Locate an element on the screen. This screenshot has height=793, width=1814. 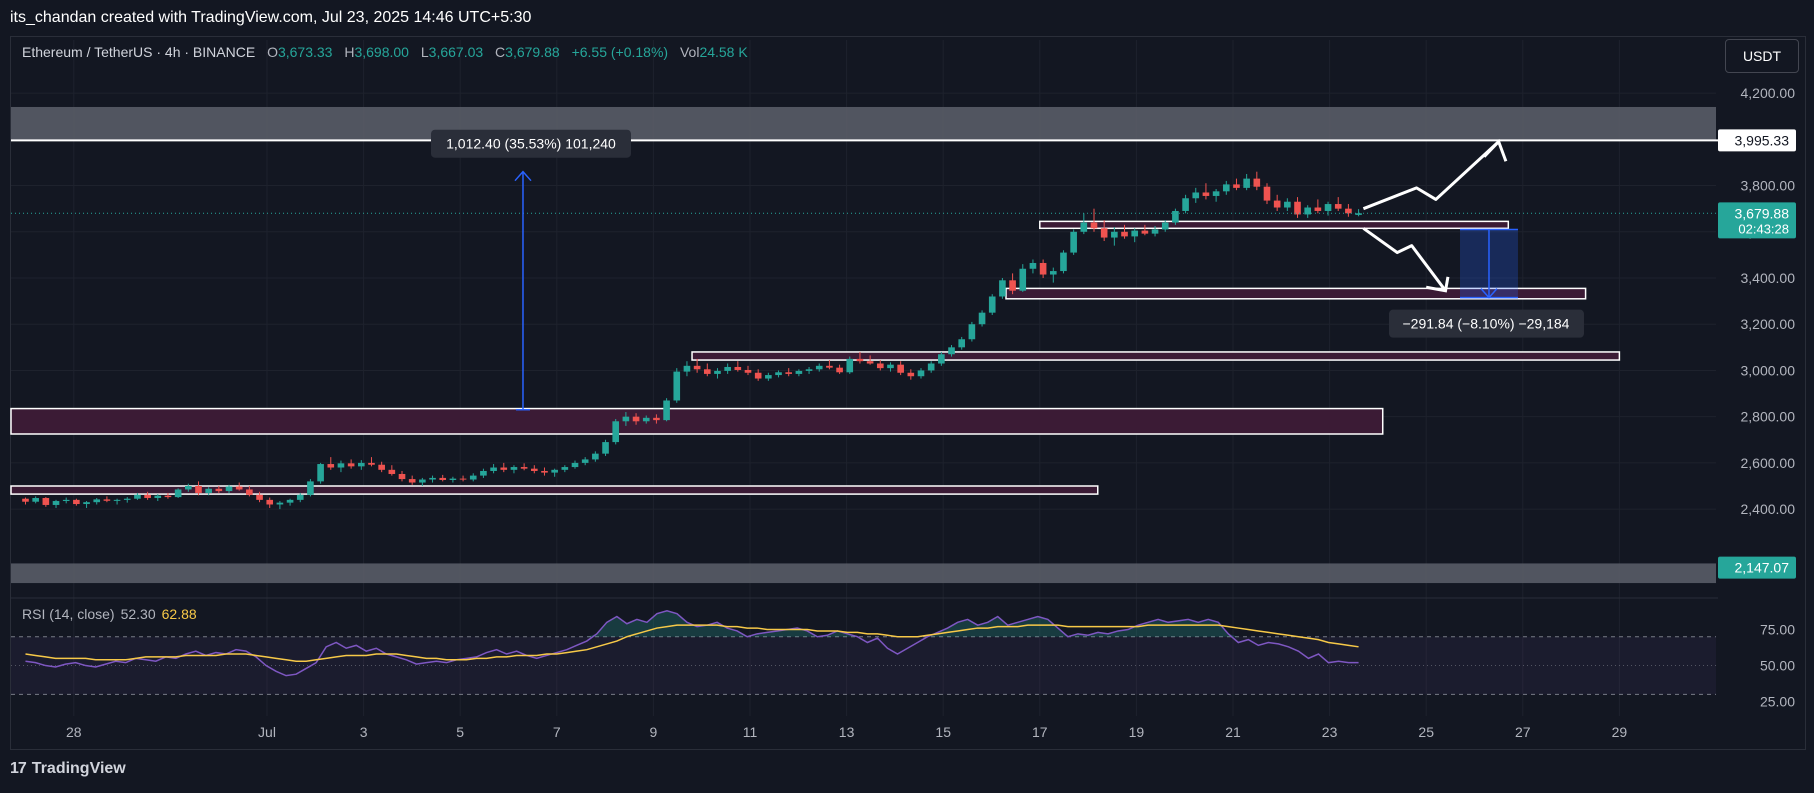
high-value: 3,698.00 is located at coordinates (381, 52).